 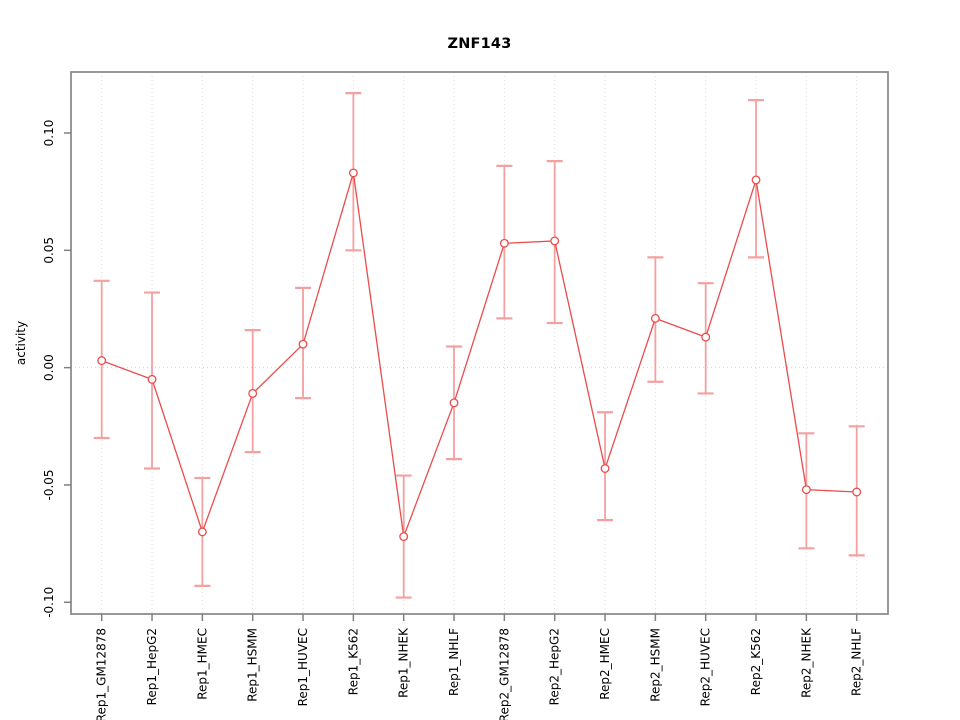 What do you see at coordinates (479, 44) in the screenshot?
I see `chart-title: ZNF143` at bounding box center [479, 44].